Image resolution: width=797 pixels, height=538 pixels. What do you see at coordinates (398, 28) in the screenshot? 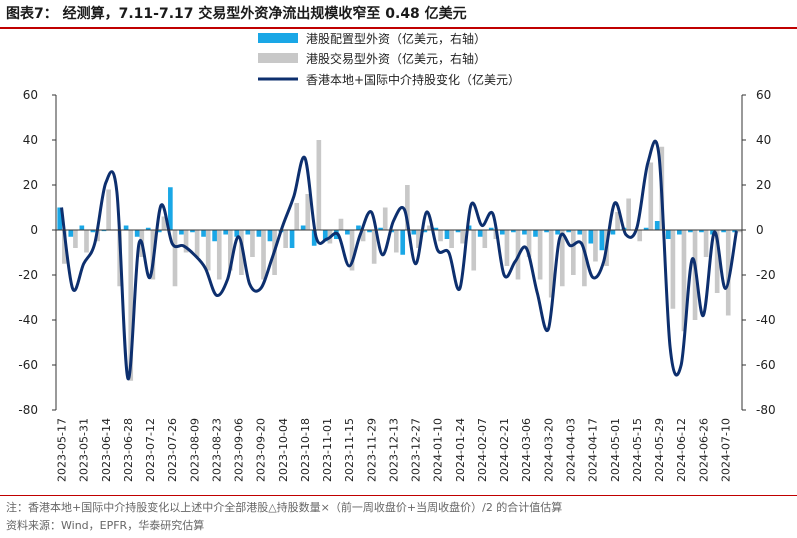
I see `title-divider` at bounding box center [398, 28].